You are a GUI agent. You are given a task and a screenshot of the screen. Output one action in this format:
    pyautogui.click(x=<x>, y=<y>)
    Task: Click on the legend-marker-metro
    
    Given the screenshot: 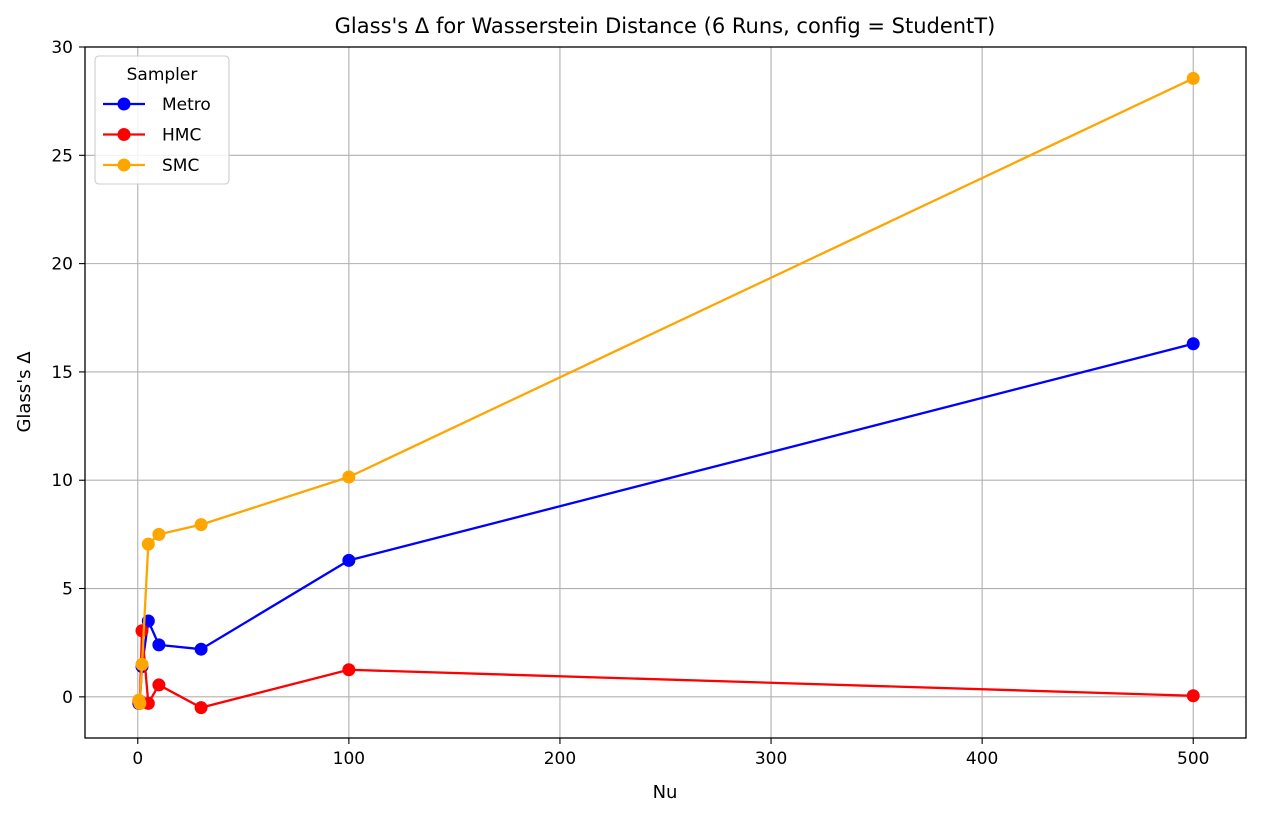 What is the action you would take?
    pyautogui.click(x=124, y=104)
    